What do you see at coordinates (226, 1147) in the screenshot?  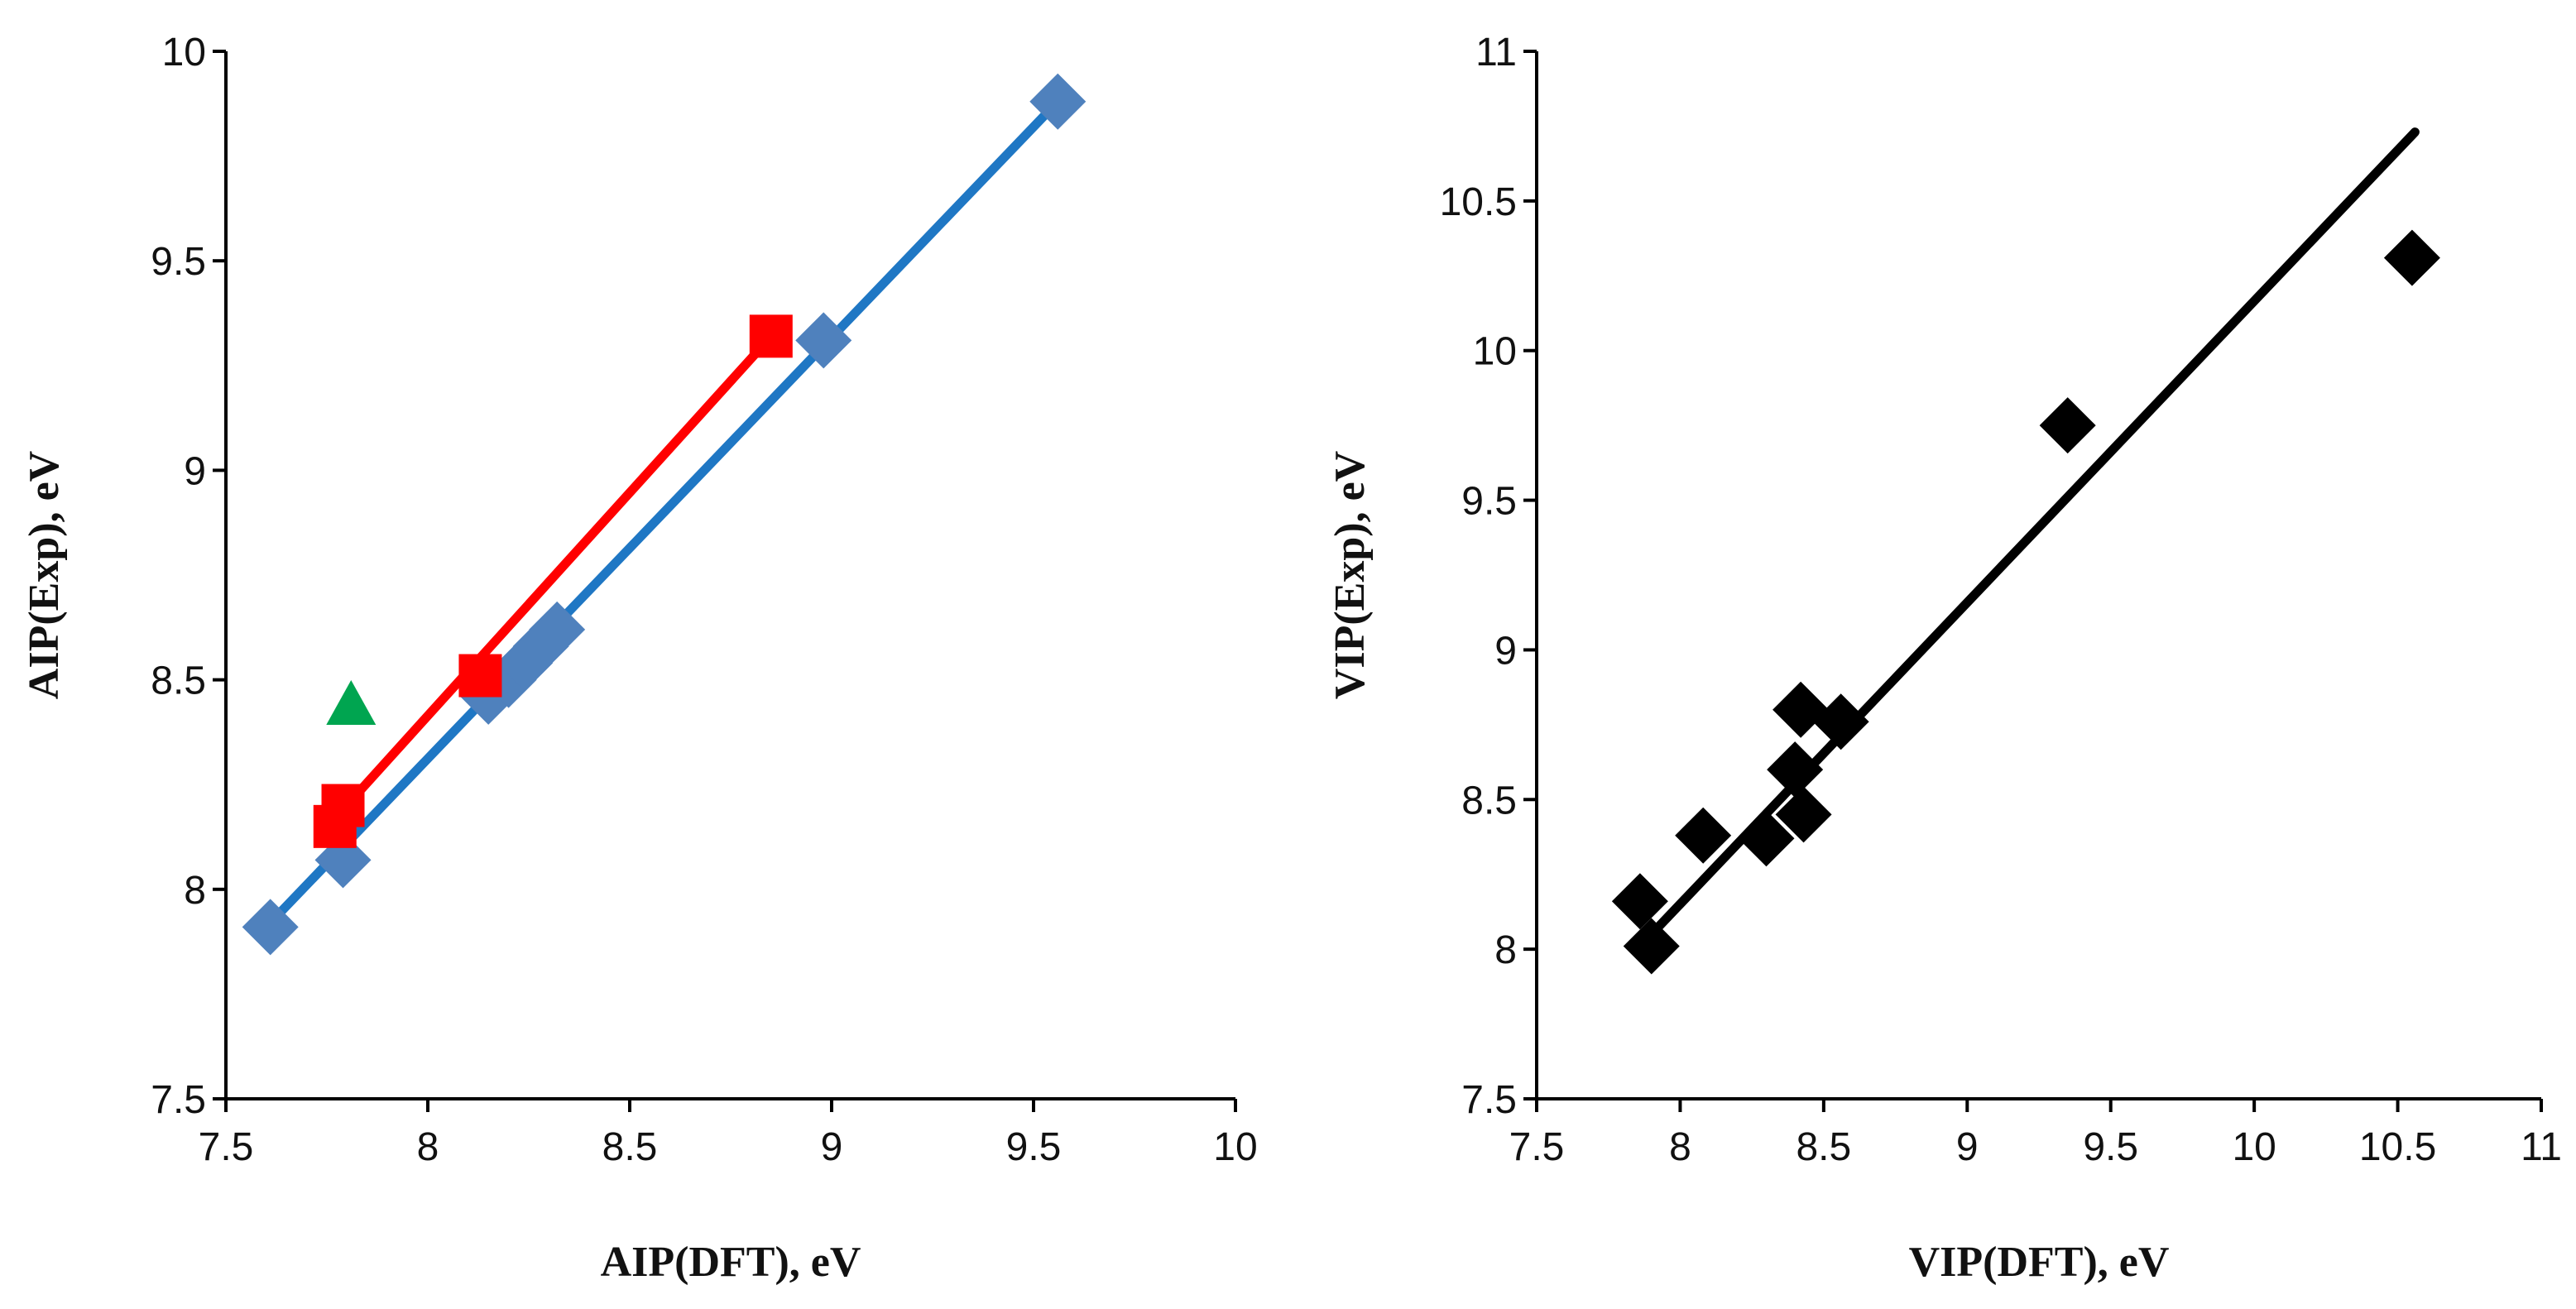 I see `aip-x-tick-label: 7.5` at bounding box center [226, 1147].